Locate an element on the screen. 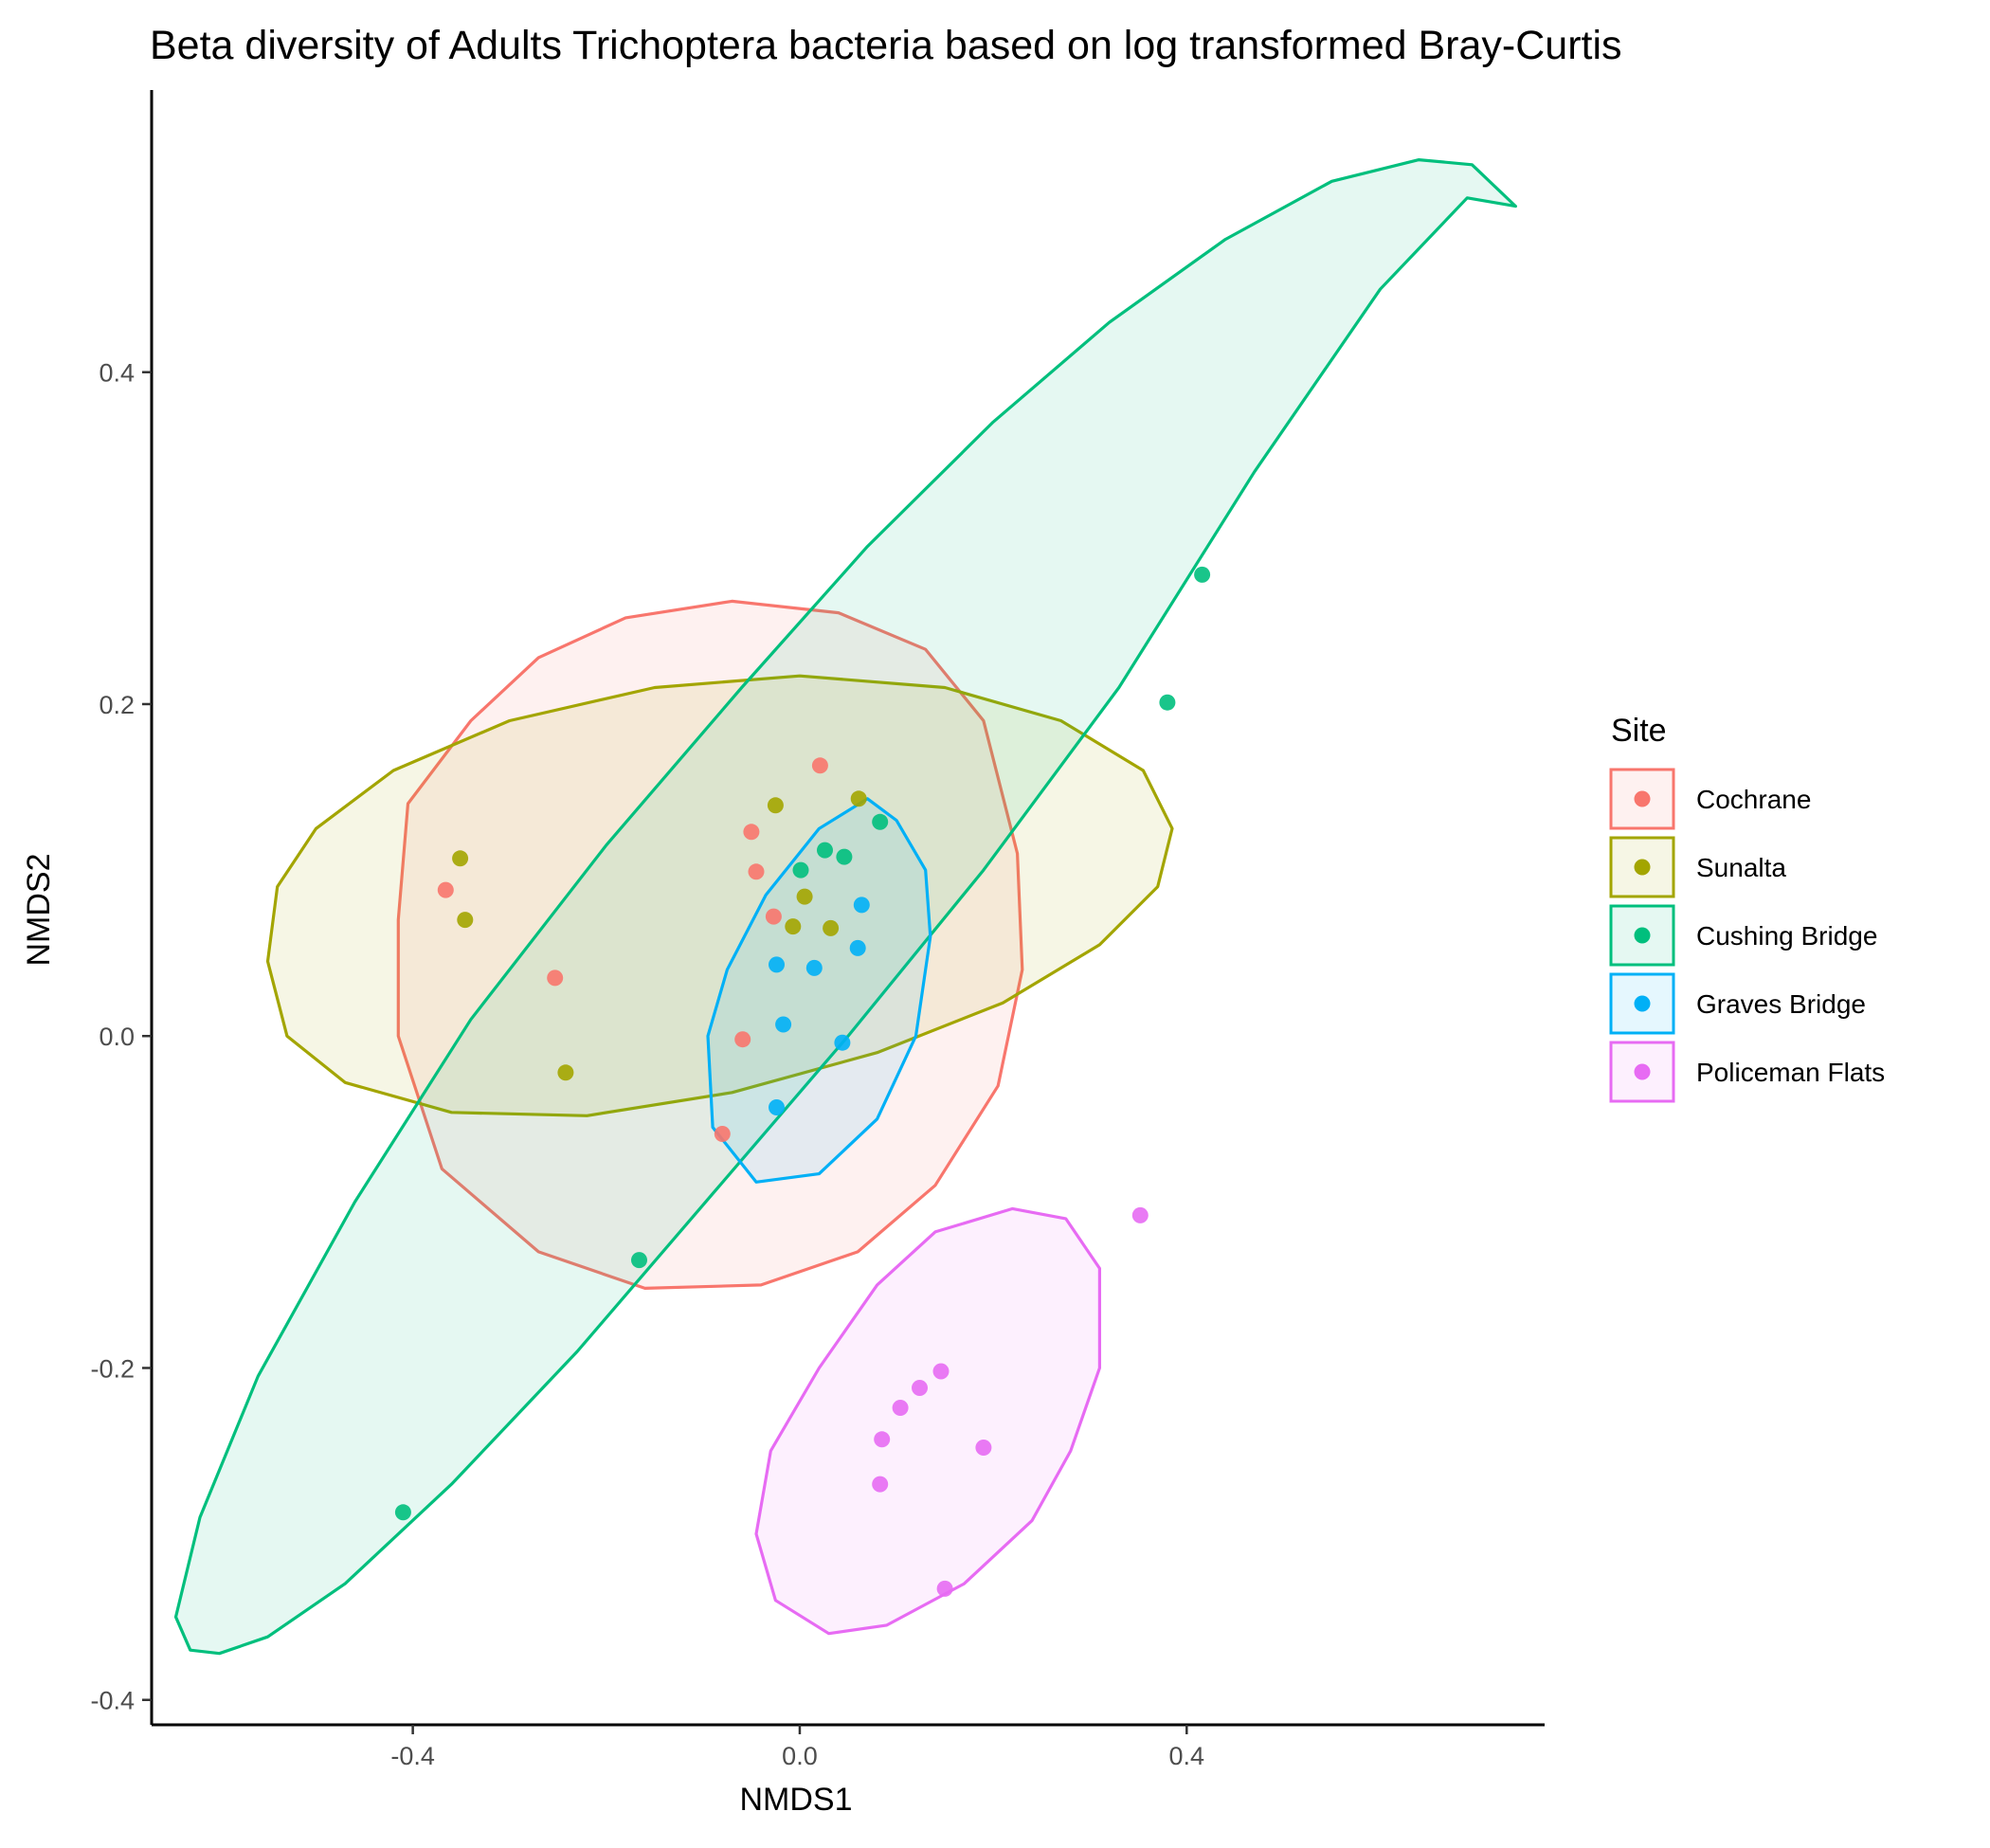 This screenshot has width=1990, height=1848. ellipse-sunalta is located at coordinates (719, 896).